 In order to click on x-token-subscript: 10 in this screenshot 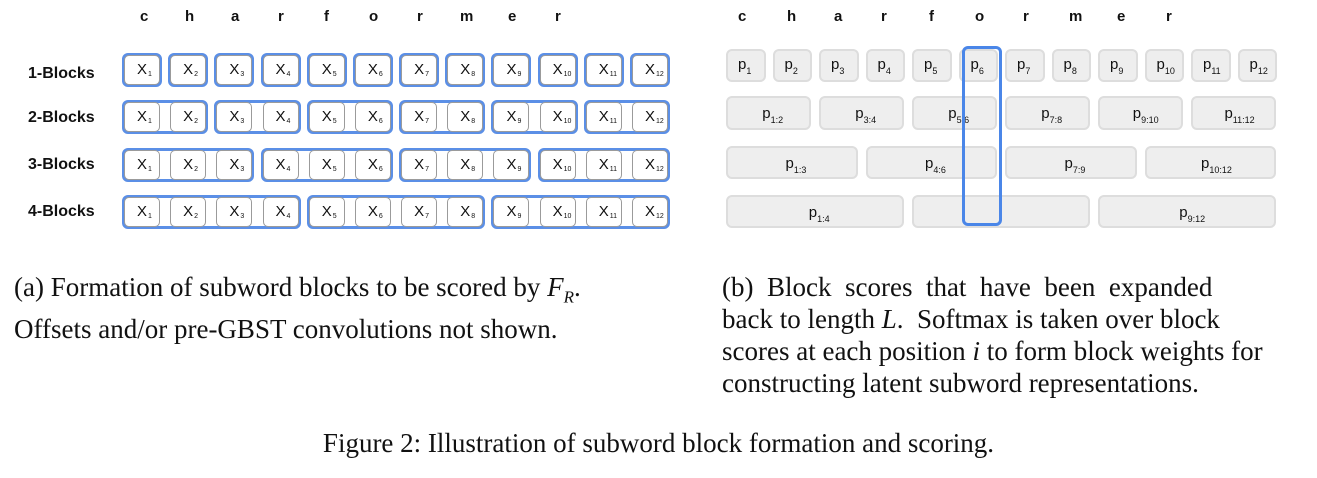, I will do `click(567, 74)`.